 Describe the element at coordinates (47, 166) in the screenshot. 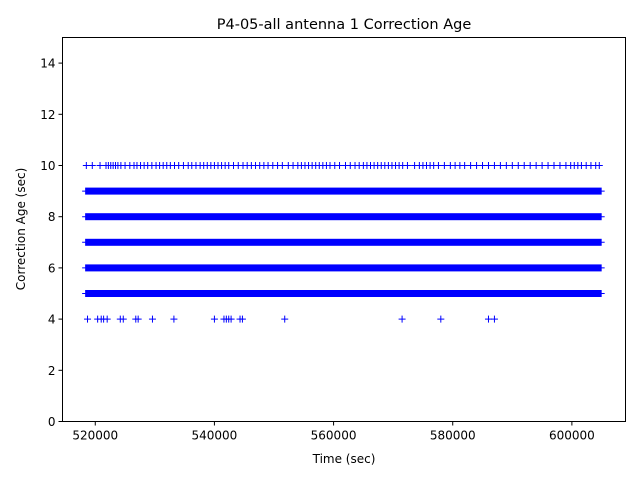

I see `y-tick-label: 10` at that location.